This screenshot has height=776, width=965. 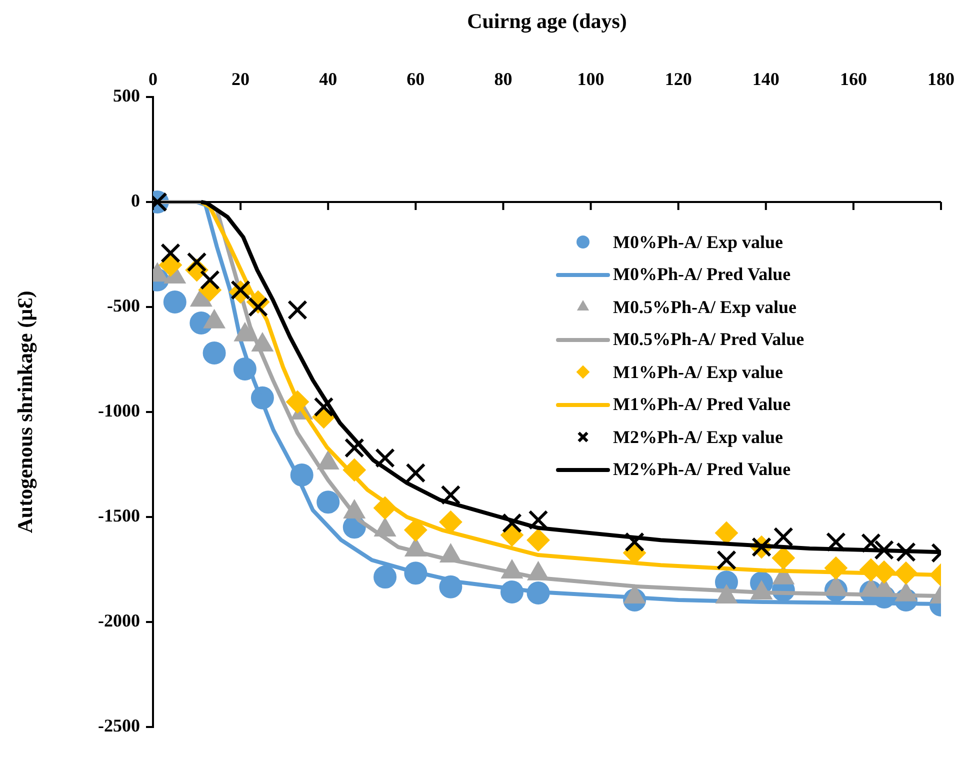 I want to click on x-tick-label: 80, so click(x=503, y=78).